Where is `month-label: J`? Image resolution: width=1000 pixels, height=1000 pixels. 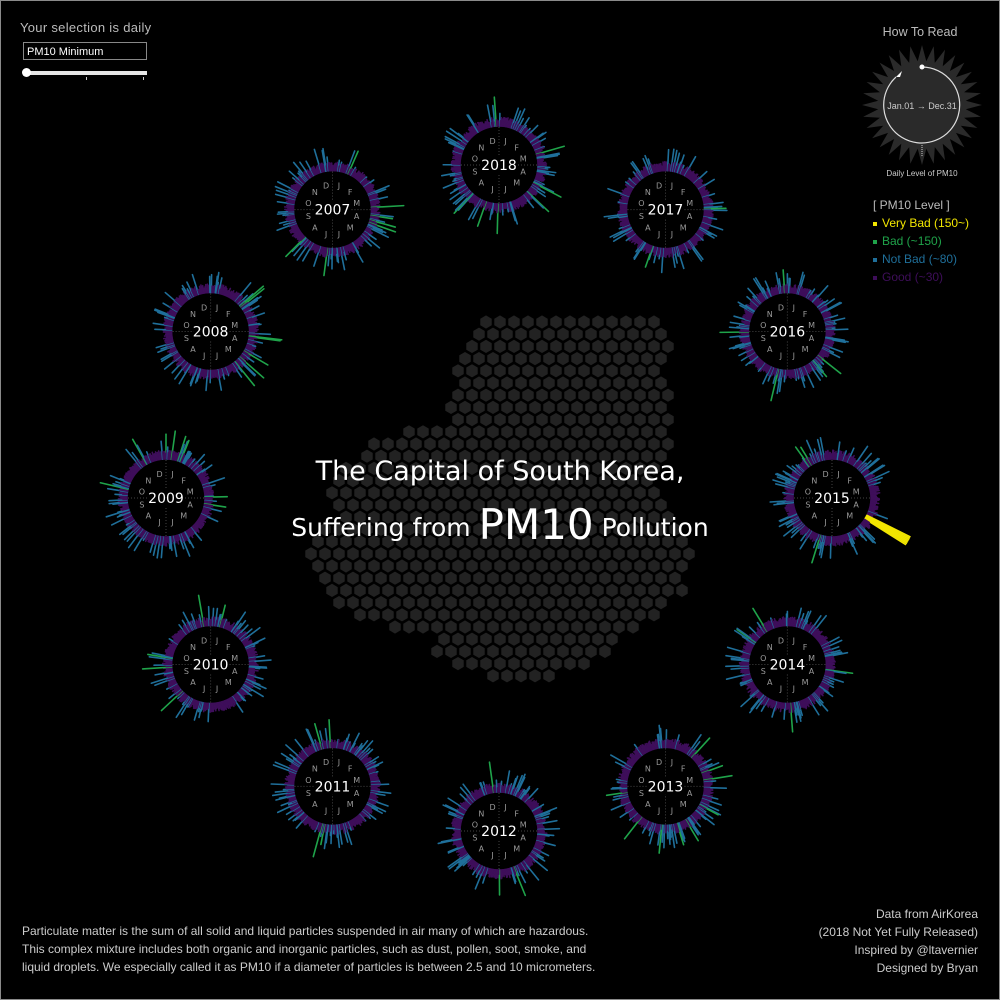 month-label: J is located at coordinates (325, 811).